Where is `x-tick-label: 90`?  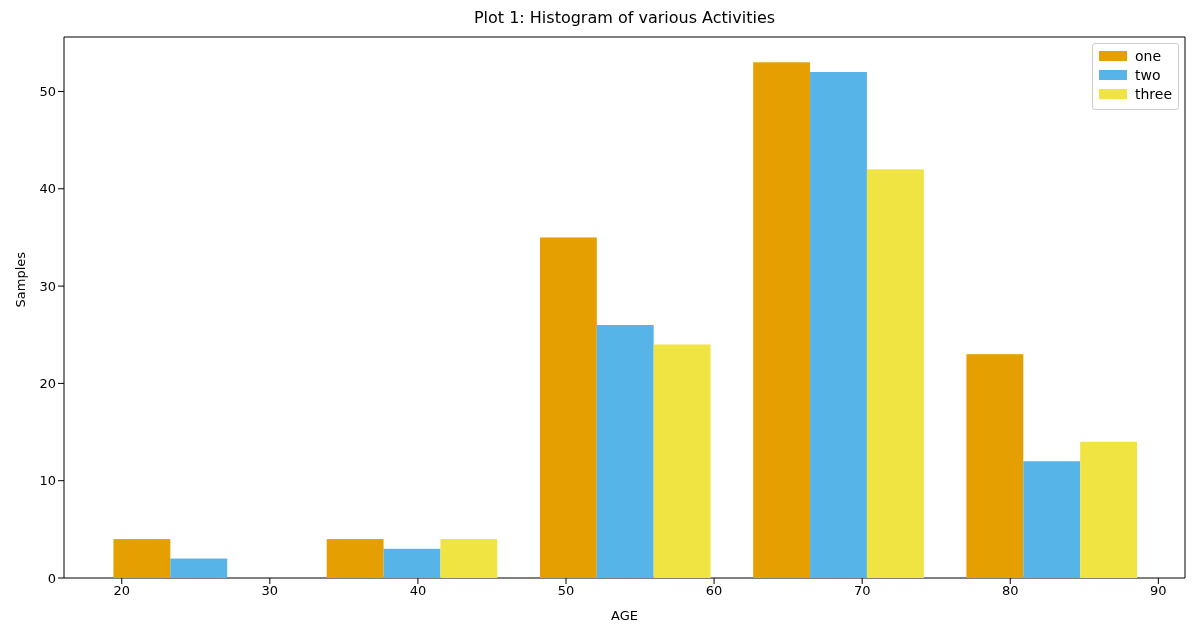
x-tick-label: 90 is located at coordinates (1158, 591).